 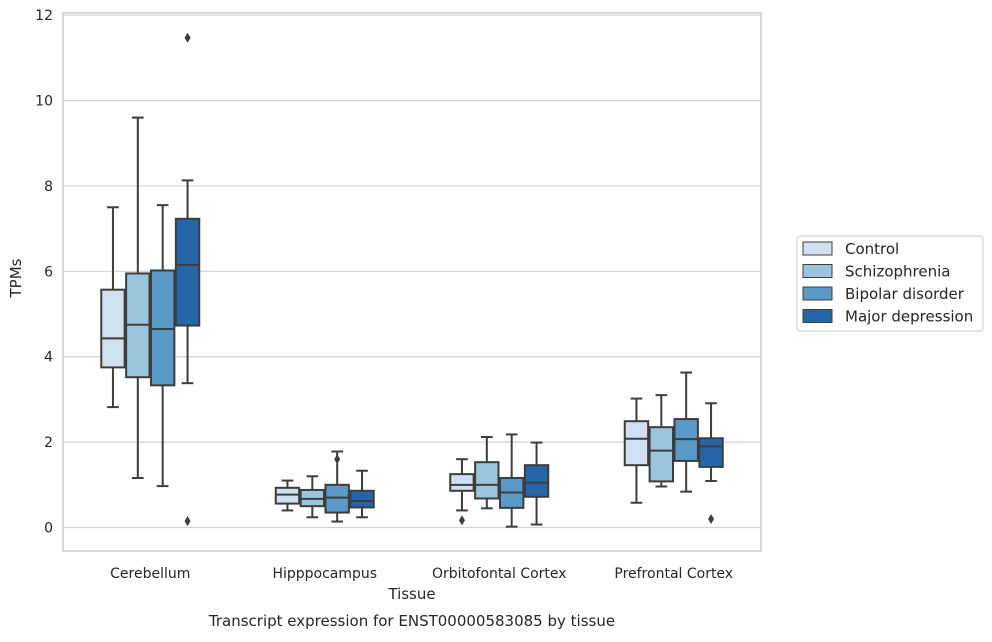 What do you see at coordinates (411, 594) in the screenshot?
I see `x-axis-label: Tissue` at bounding box center [411, 594].